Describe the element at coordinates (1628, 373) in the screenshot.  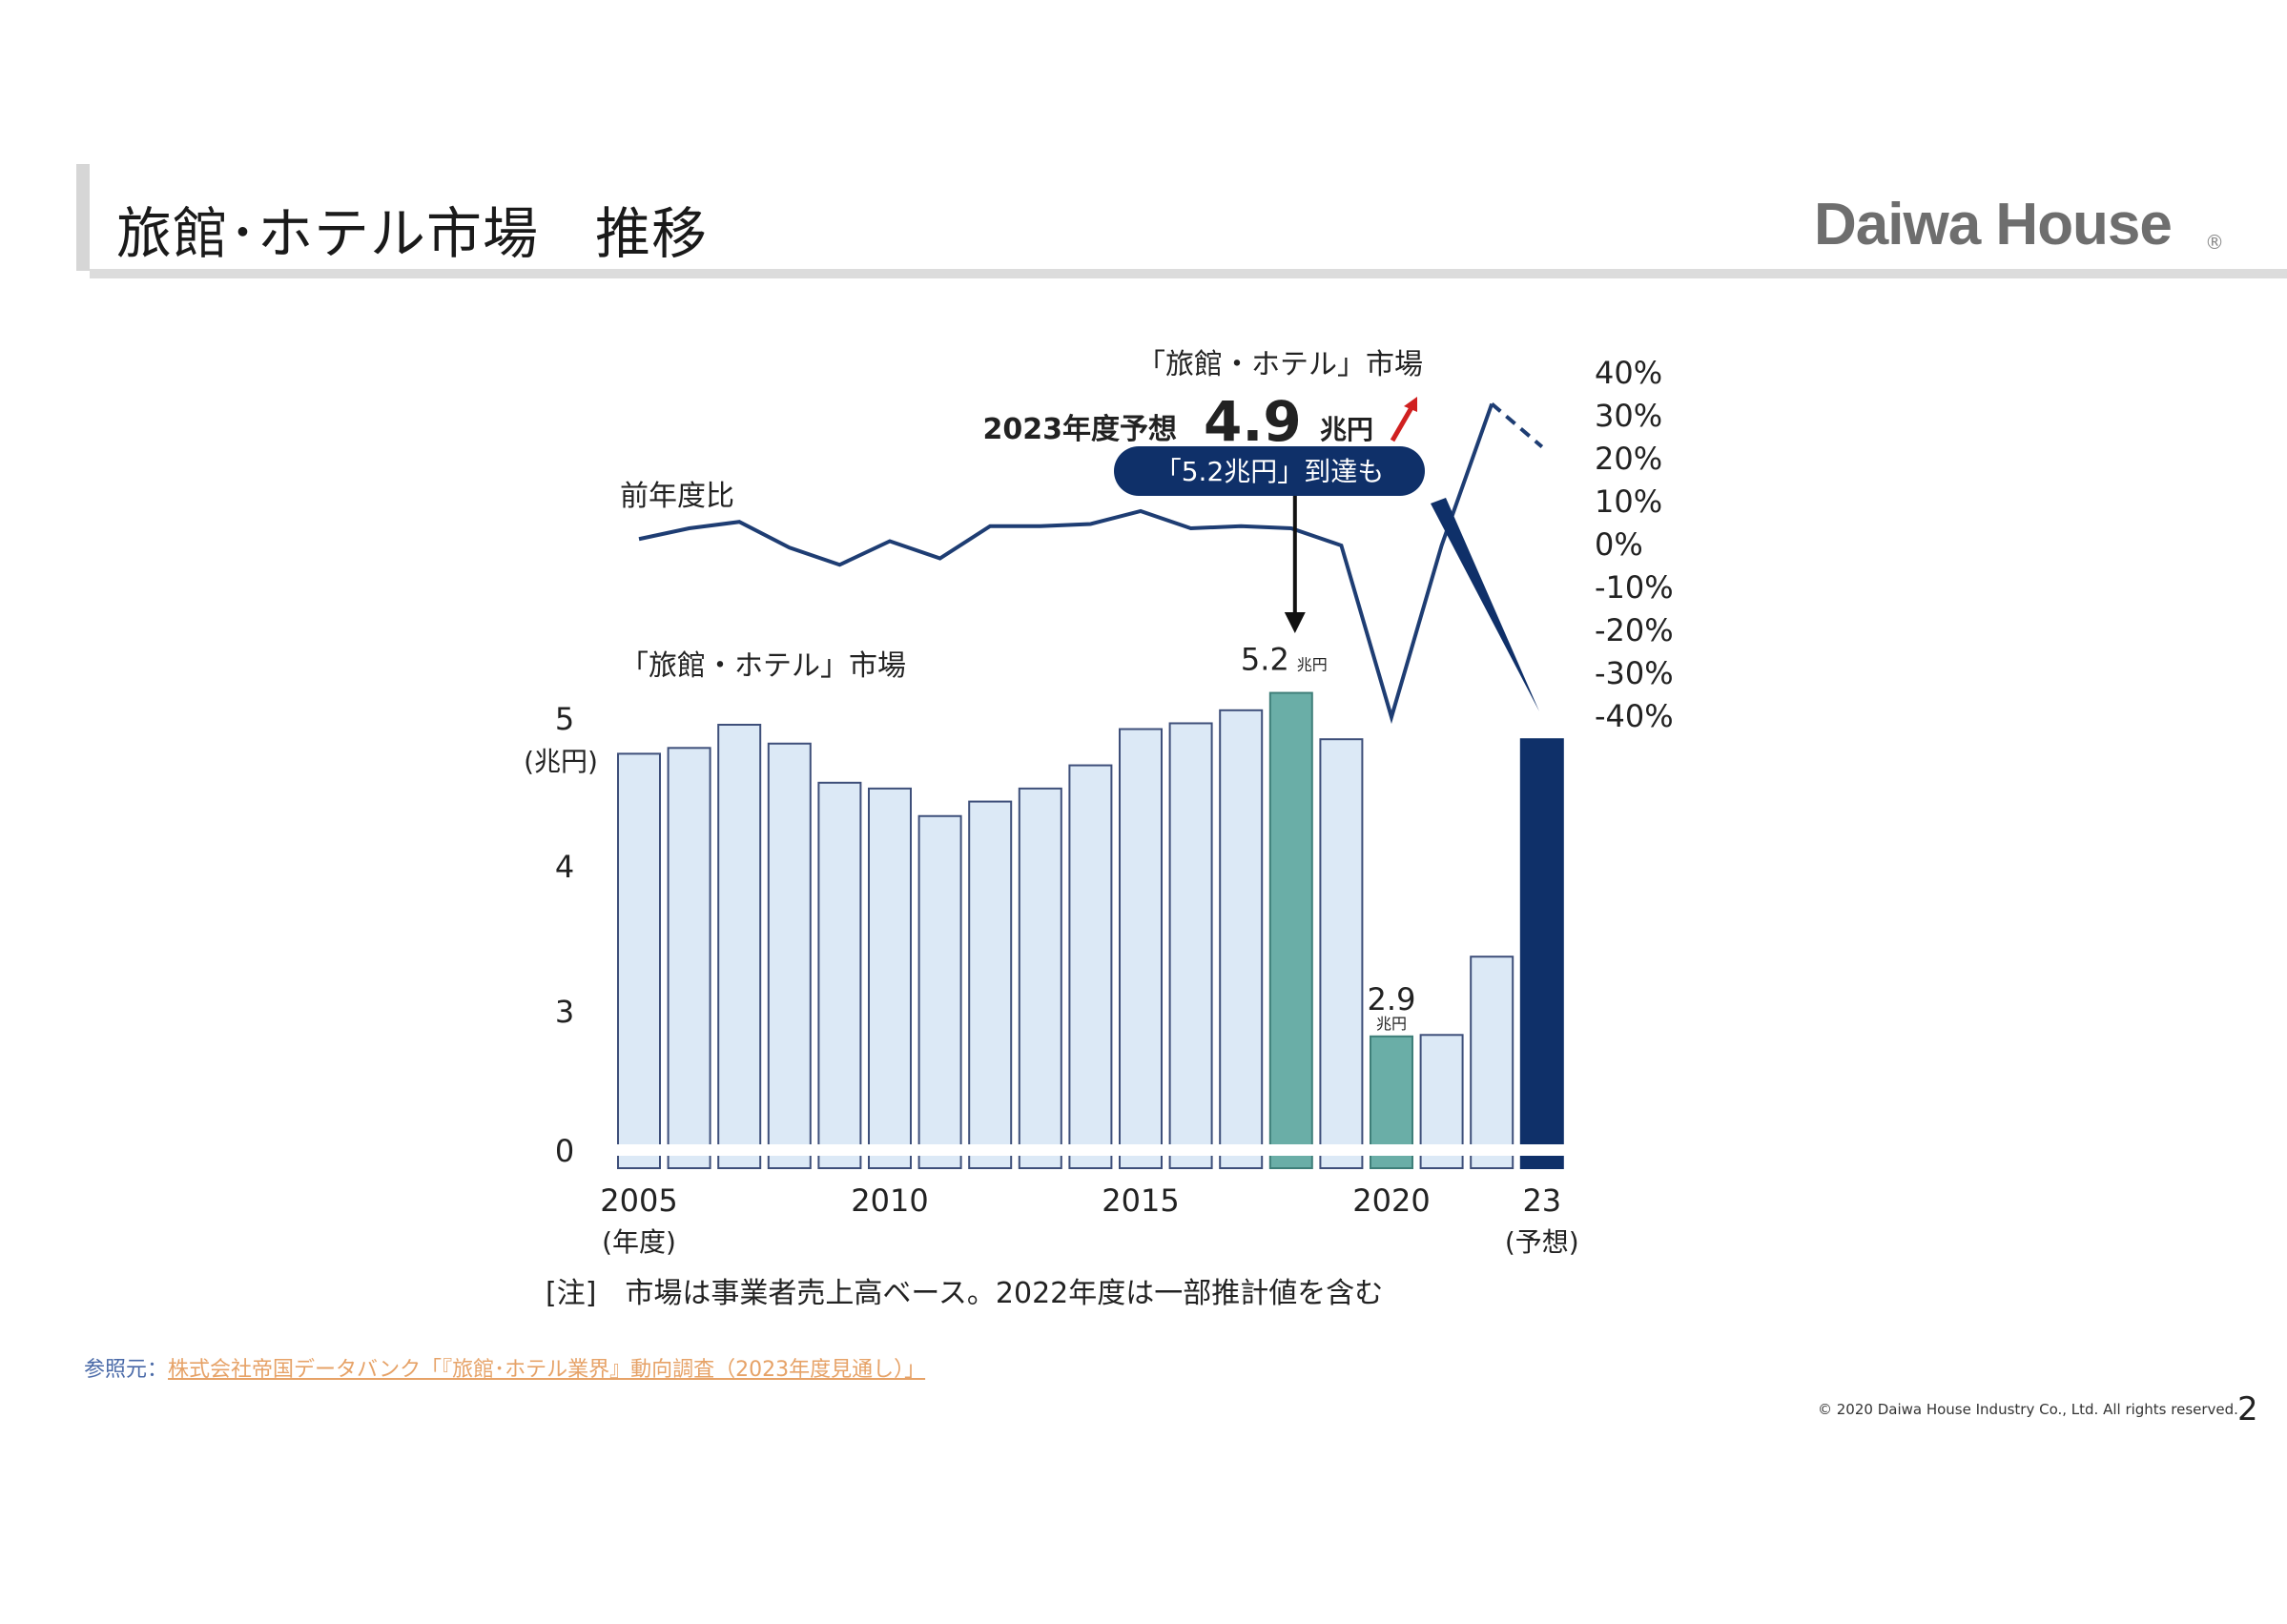
I see `yoy-tick-label: 40%` at that location.